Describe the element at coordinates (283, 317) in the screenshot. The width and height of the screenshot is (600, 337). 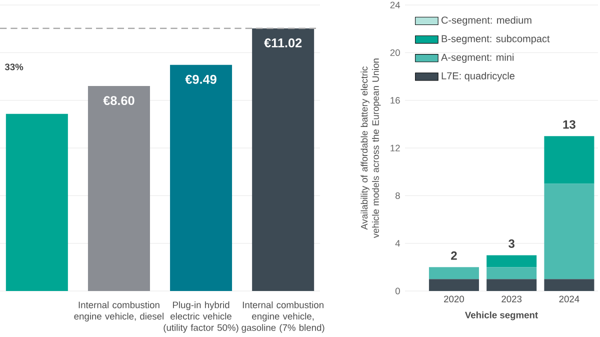
I see `x-tick-label: Internal combustion engine vehicle, gasoline (7% blend)` at that location.